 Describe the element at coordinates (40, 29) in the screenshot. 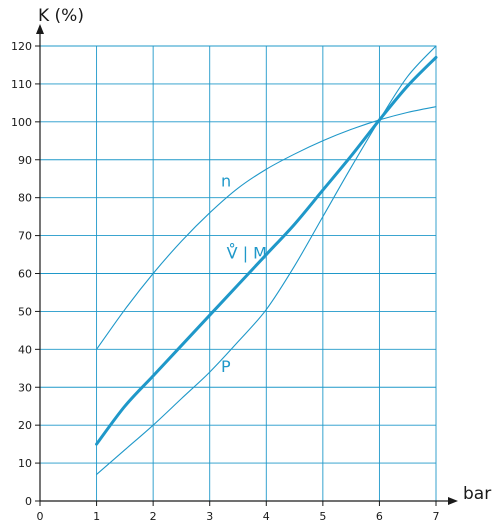

I see `y-axis-arrow` at that location.